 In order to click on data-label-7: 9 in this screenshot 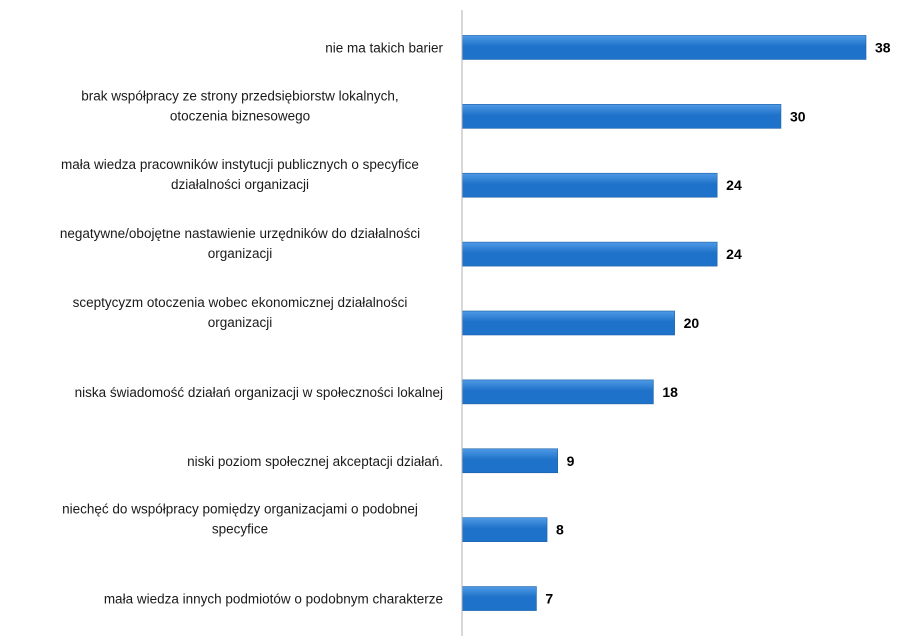, I will do `click(571, 461)`.